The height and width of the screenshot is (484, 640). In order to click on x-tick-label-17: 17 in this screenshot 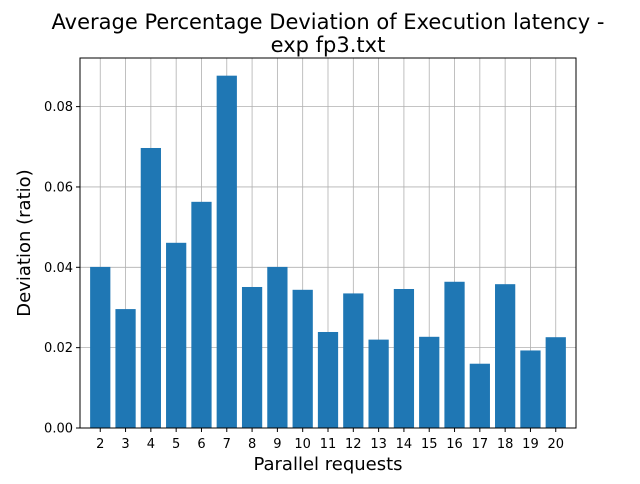, I will do `click(480, 444)`.